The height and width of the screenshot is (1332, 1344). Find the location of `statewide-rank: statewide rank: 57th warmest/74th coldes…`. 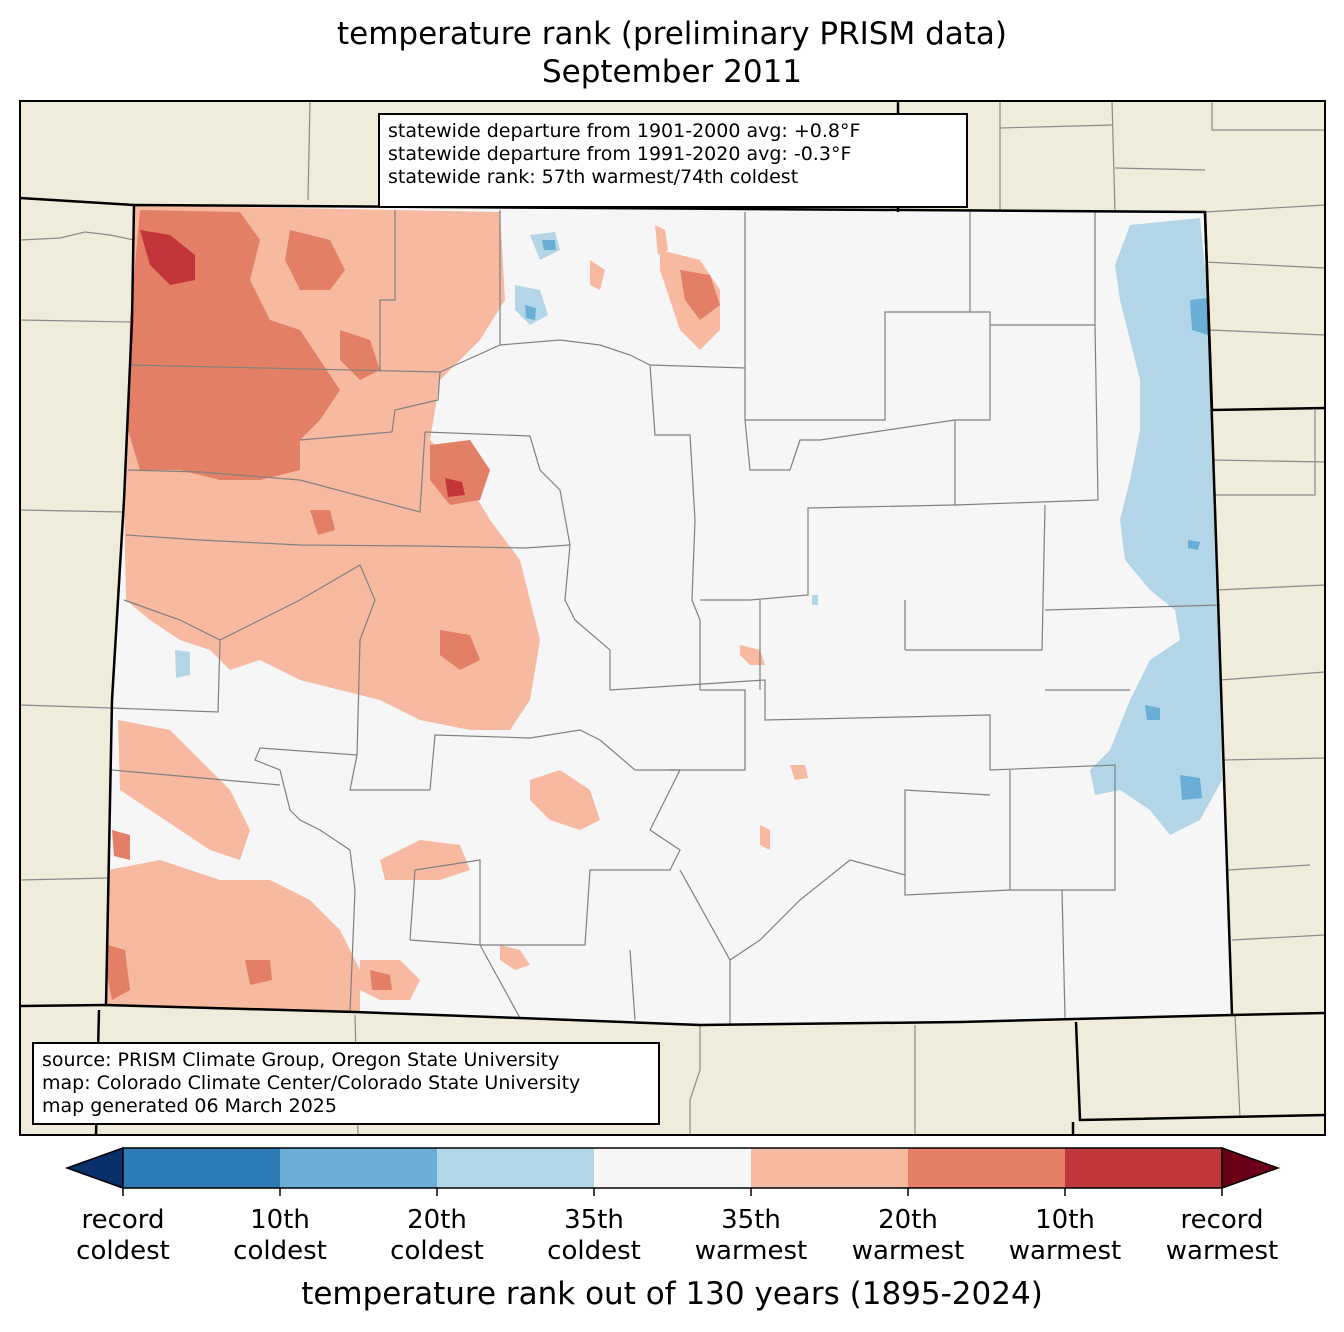

statewide-rank: statewide rank: 57th warmest/74th coldes… is located at coordinates (593, 177).